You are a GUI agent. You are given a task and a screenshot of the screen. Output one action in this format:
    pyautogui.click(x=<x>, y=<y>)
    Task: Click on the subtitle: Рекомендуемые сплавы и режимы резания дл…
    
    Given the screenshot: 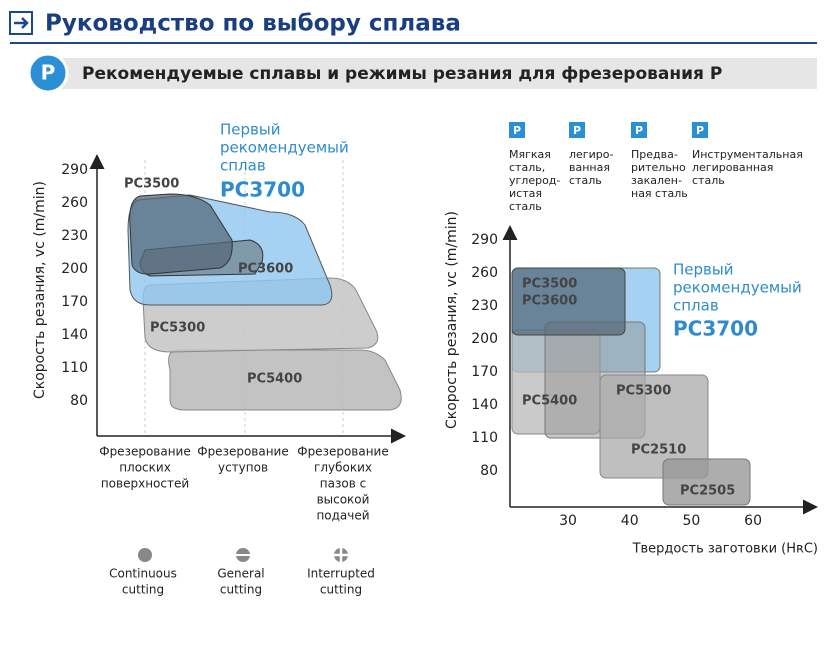 What is the action you would take?
    pyautogui.click(x=402, y=74)
    